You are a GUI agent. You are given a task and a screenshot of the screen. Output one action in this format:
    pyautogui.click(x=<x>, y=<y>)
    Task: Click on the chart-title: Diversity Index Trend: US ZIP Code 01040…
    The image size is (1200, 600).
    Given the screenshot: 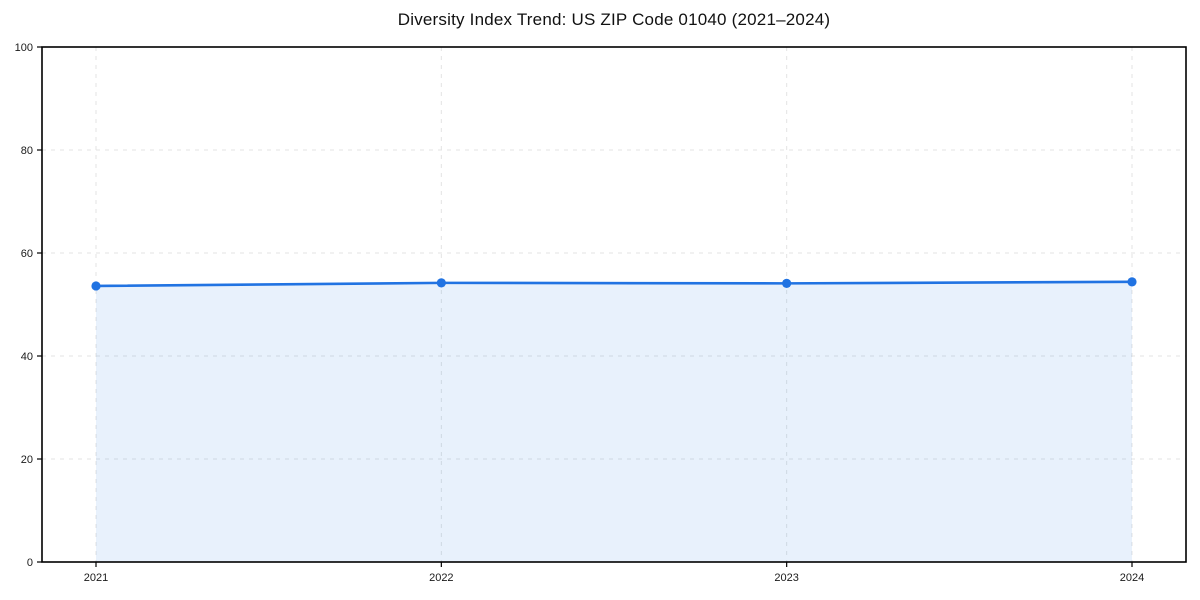 What is the action you would take?
    pyautogui.click(x=614, y=19)
    